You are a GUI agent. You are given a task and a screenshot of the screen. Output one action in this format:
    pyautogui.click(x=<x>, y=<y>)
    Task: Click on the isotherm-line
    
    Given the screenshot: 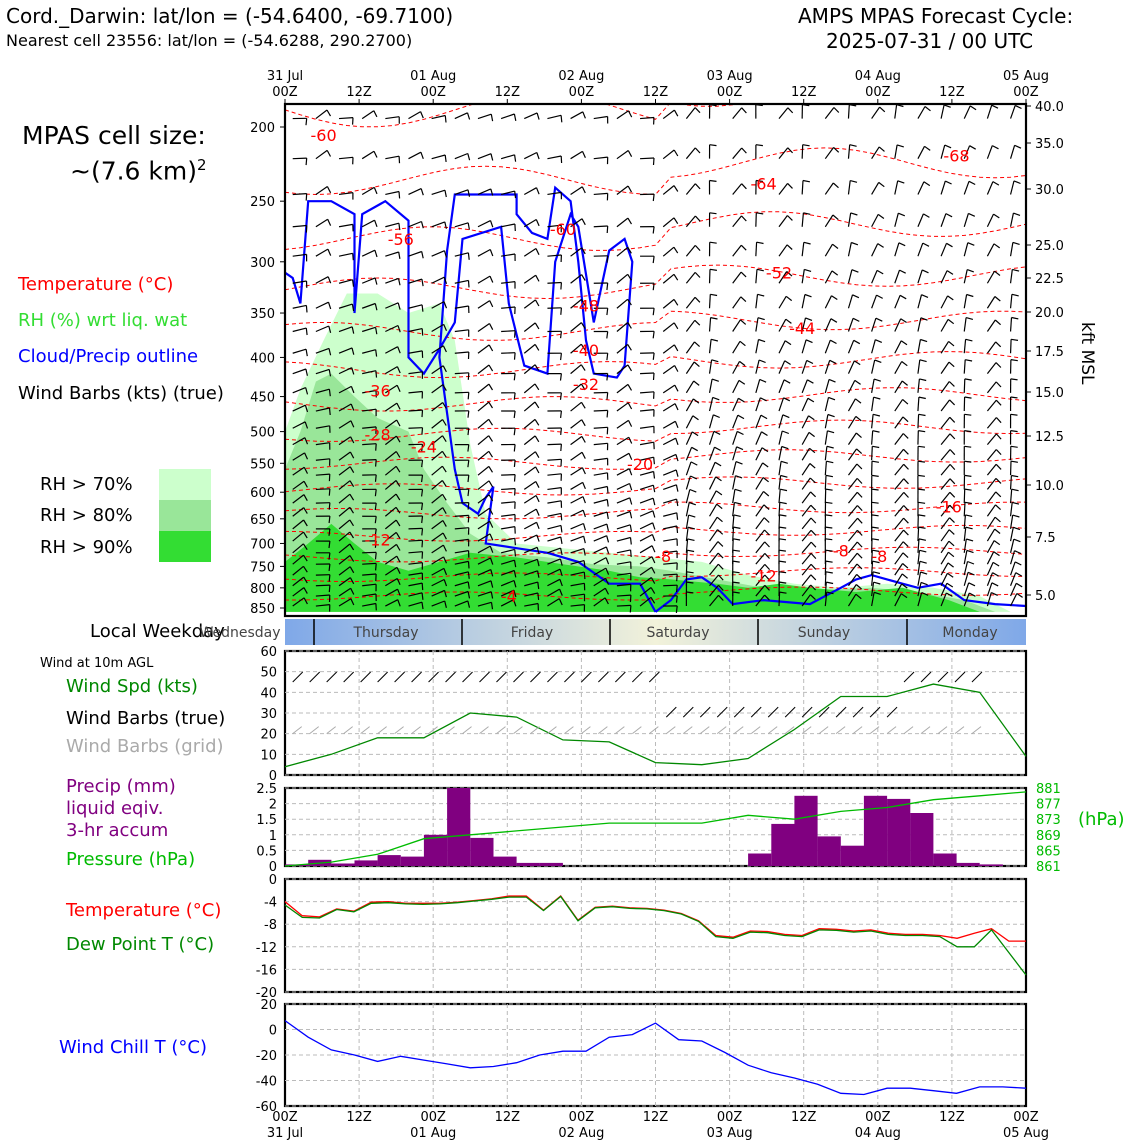 What is the action you would take?
    pyautogui.click(x=655, y=459)
    